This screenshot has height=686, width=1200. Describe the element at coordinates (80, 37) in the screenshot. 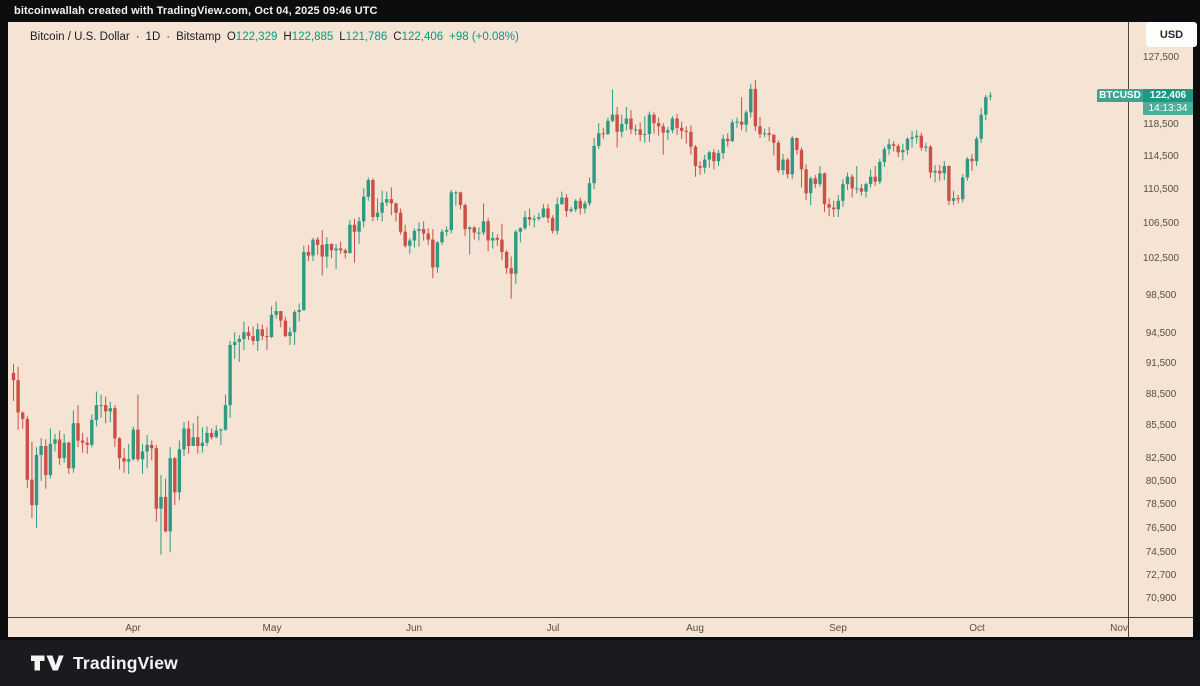

I see `symbol-title: Bitcoin / U.S. Dollar` at that location.